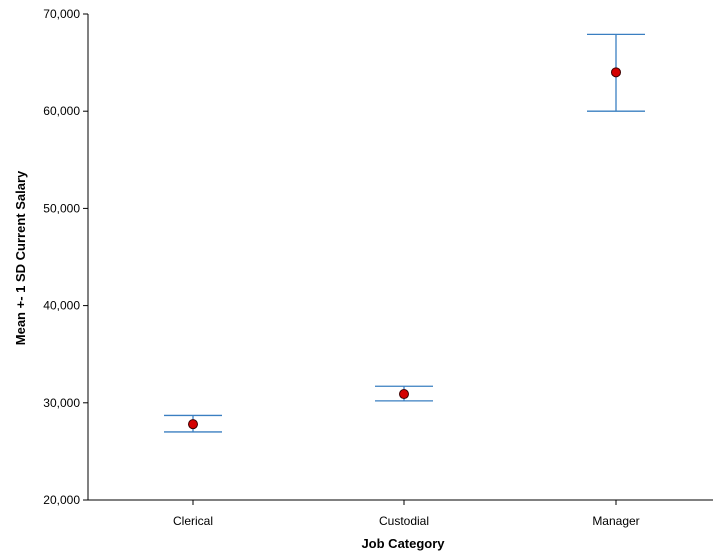  Describe the element at coordinates (61, 500) in the screenshot. I see `y-tick-label: 20,000` at that location.